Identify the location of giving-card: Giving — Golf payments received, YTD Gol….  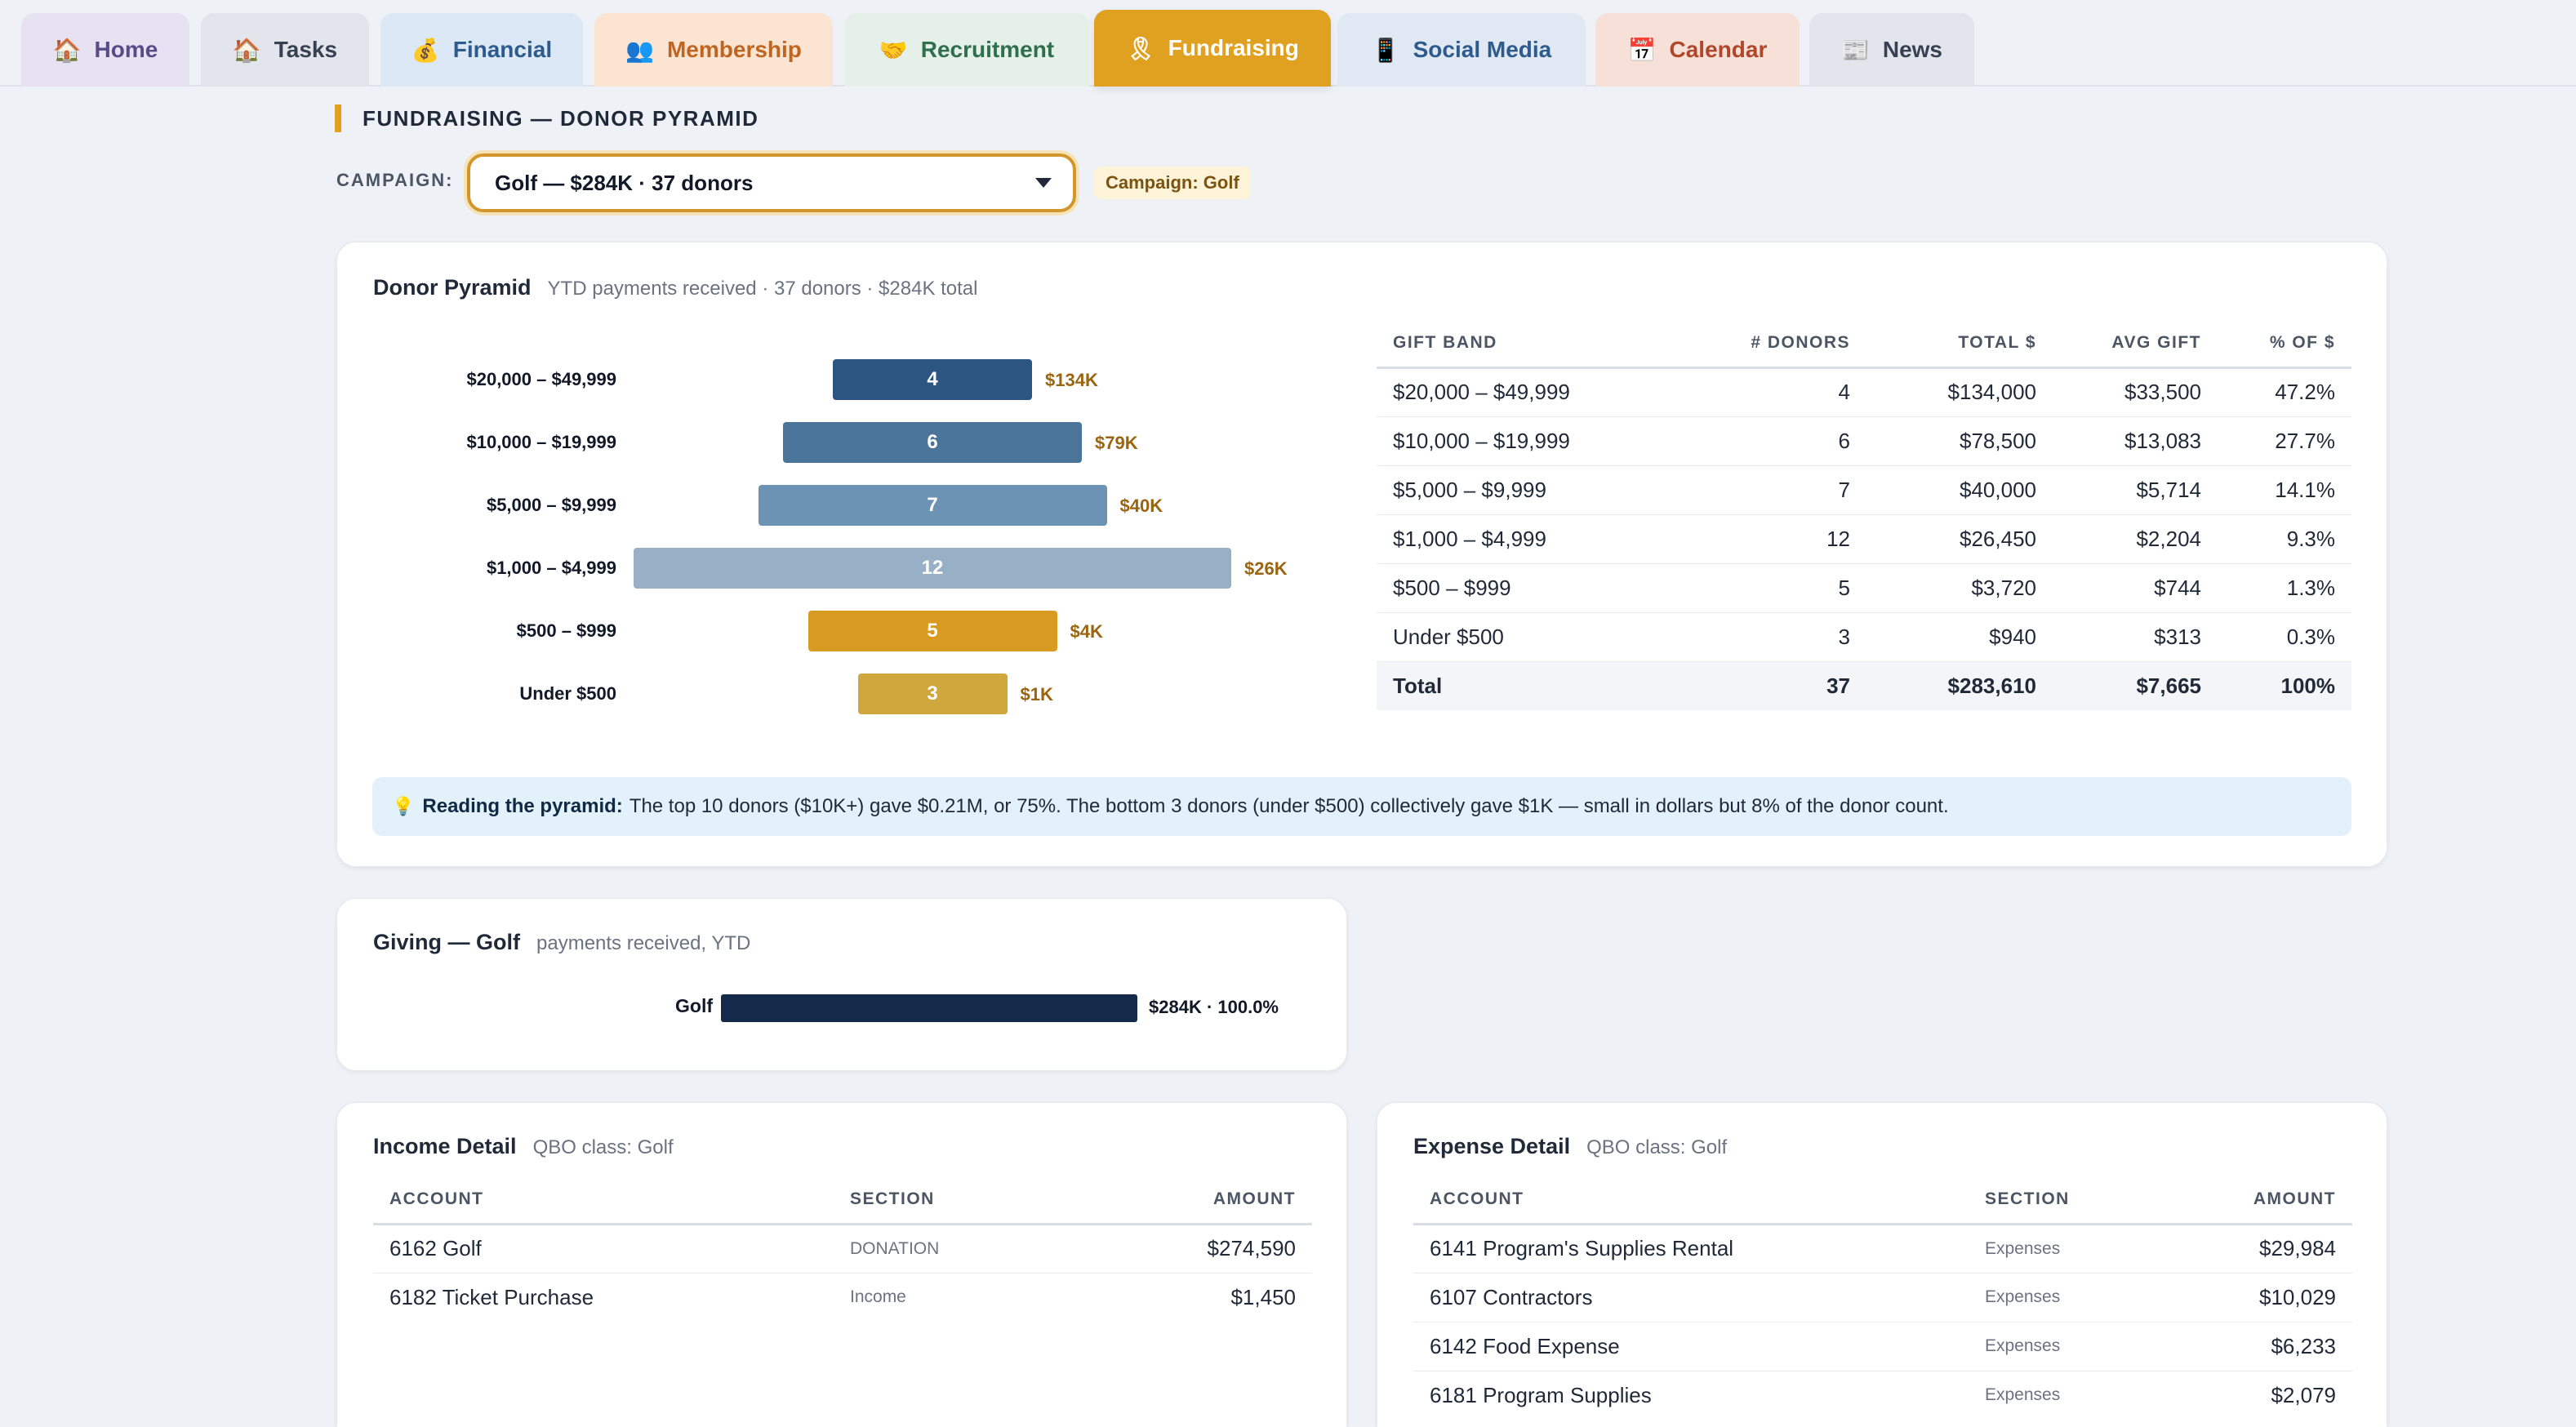
(842, 984).